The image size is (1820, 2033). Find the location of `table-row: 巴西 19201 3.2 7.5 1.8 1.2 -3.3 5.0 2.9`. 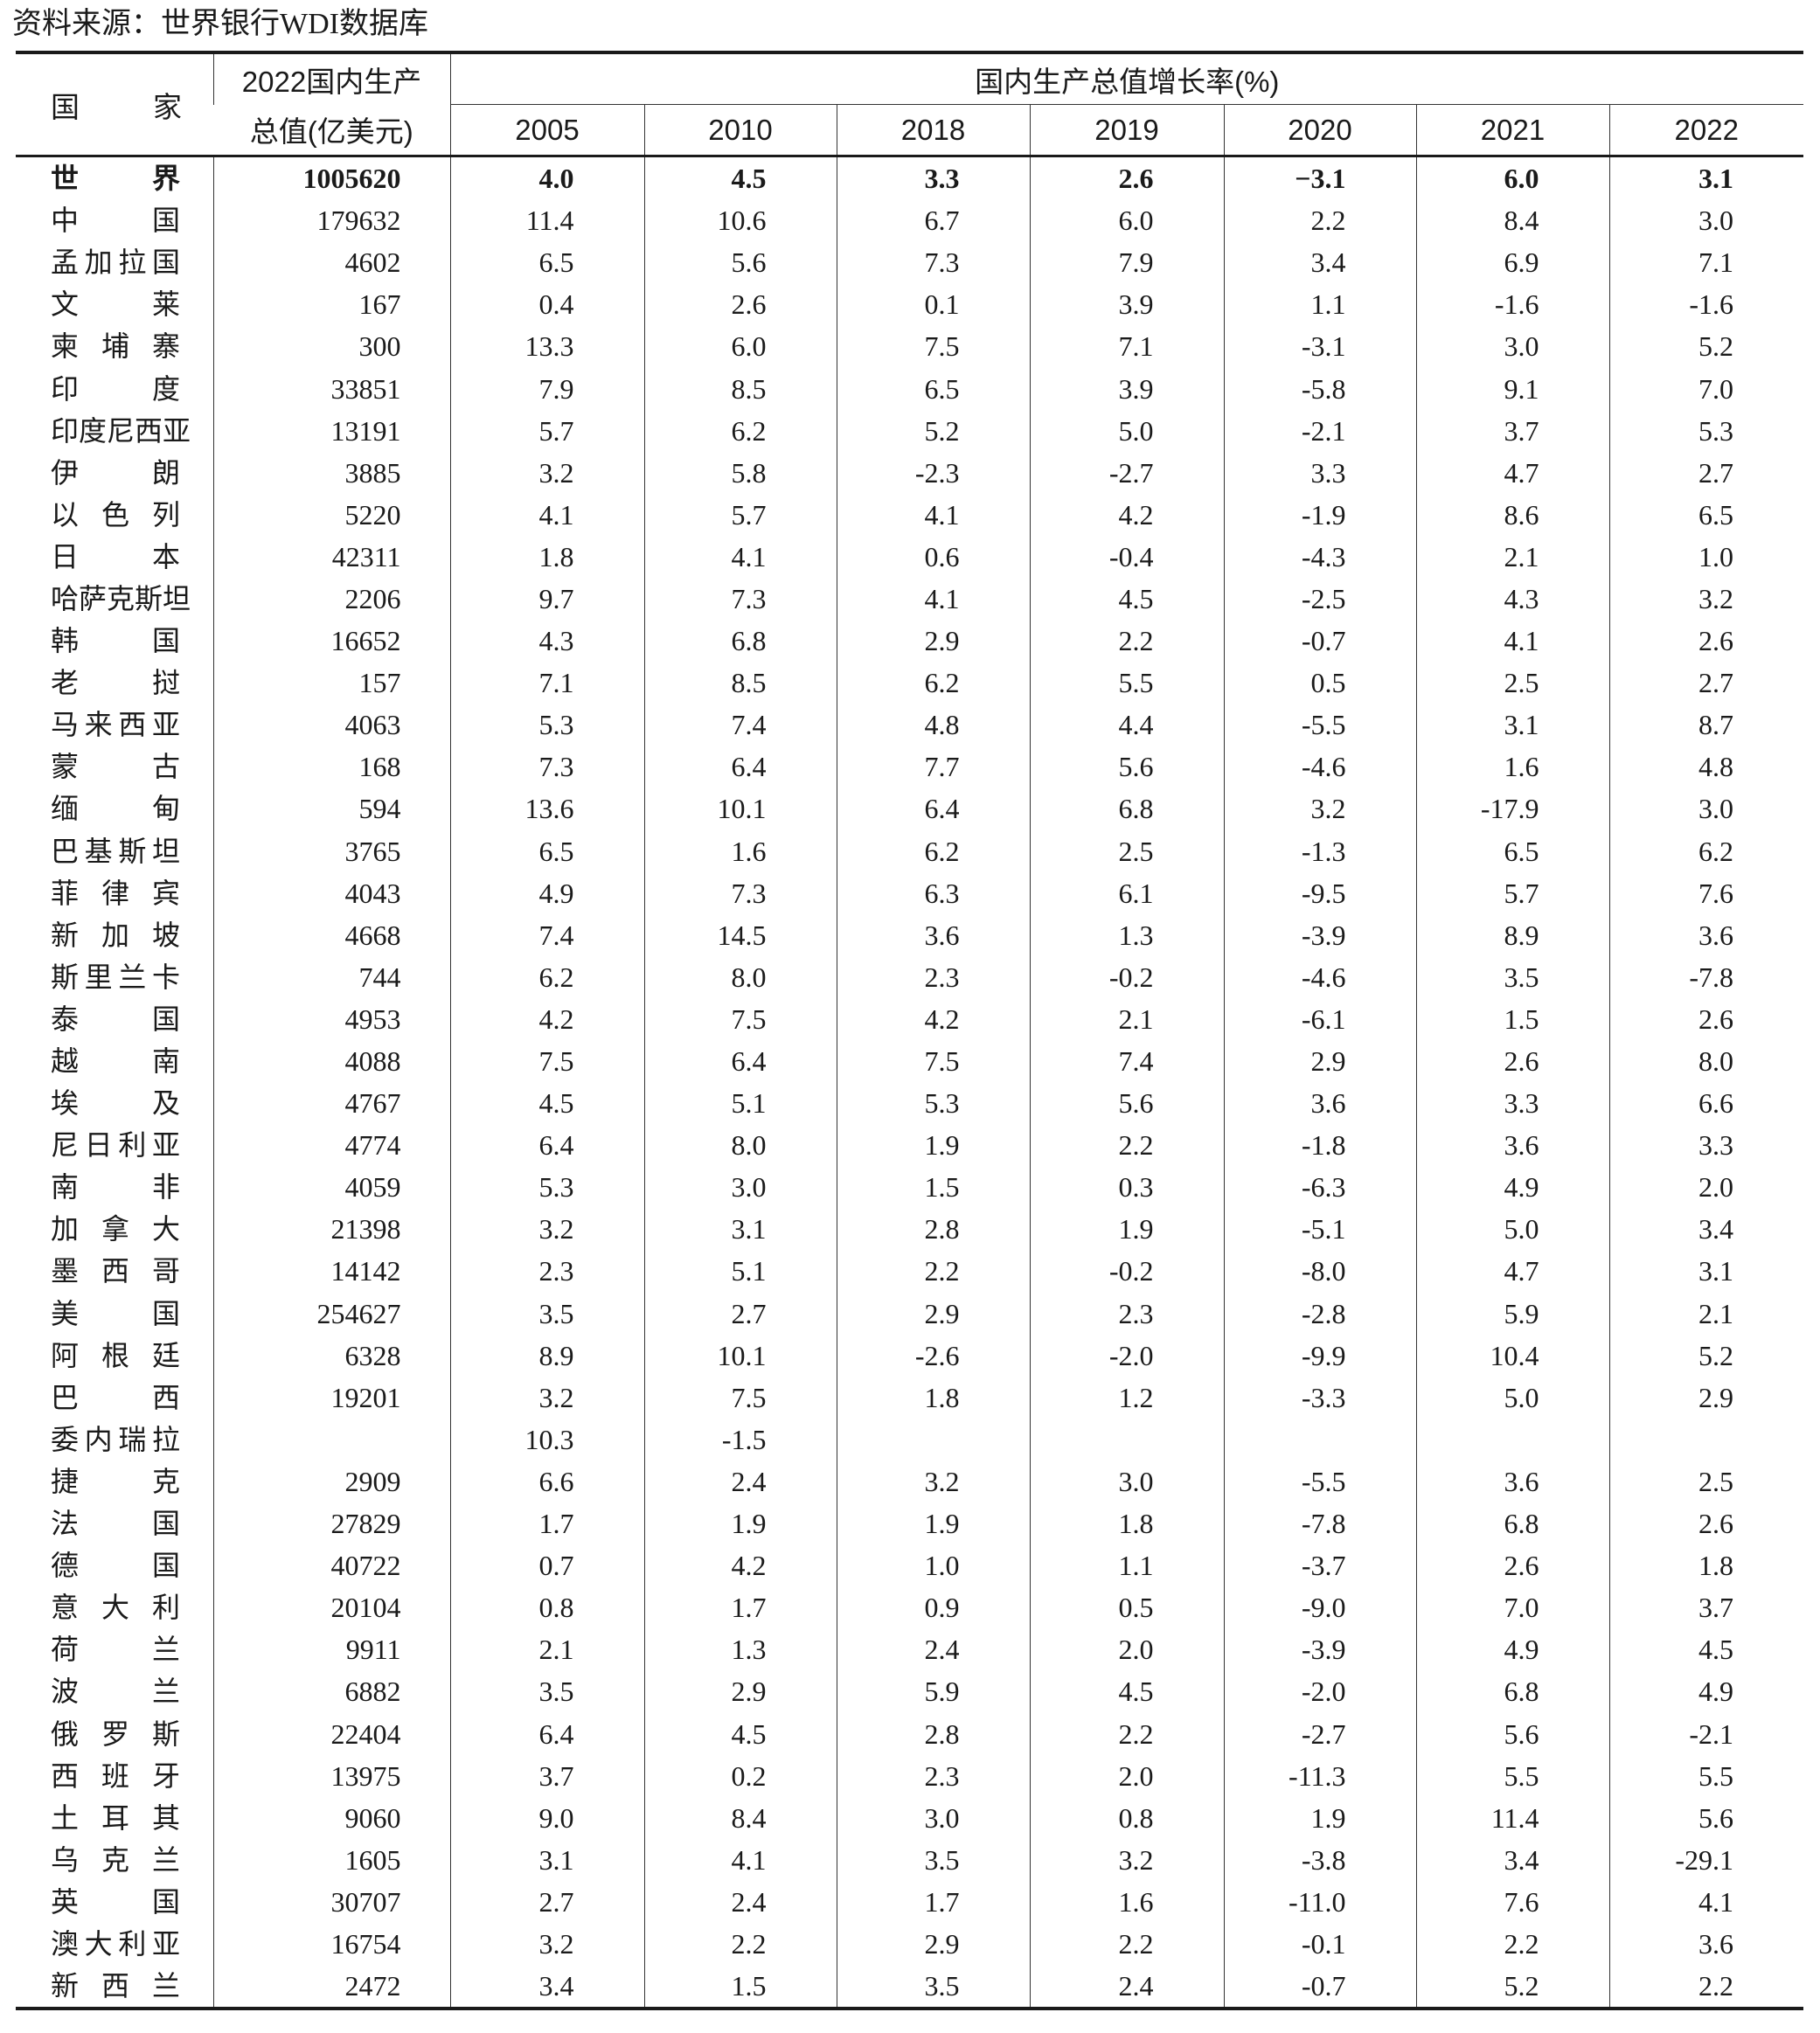

table-row: 巴西 19201 3.2 7.5 1.8 1.2 -3.3 5.0 2.9 is located at coordinates (910, 1397).